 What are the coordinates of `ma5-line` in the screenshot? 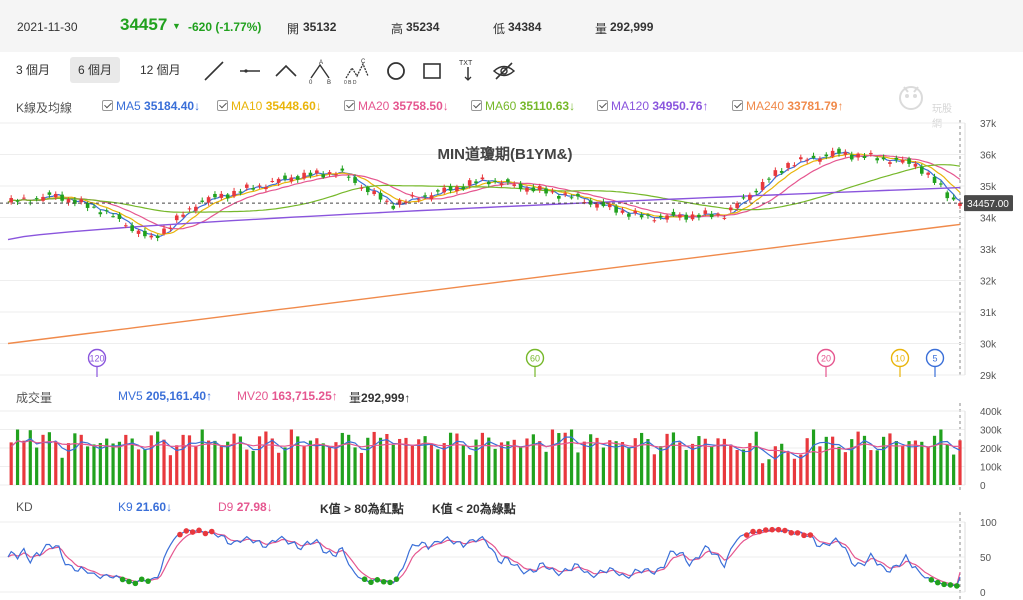 It's located at (484, 194).